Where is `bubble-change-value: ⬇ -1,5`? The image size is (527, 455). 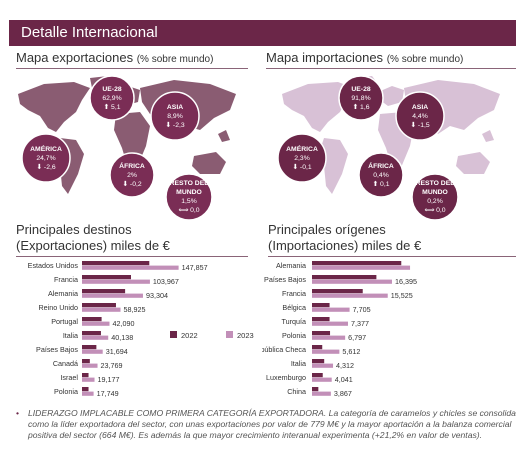
bubble-change-value: ⬇ -1,5 is located at coordinates (420, 125).